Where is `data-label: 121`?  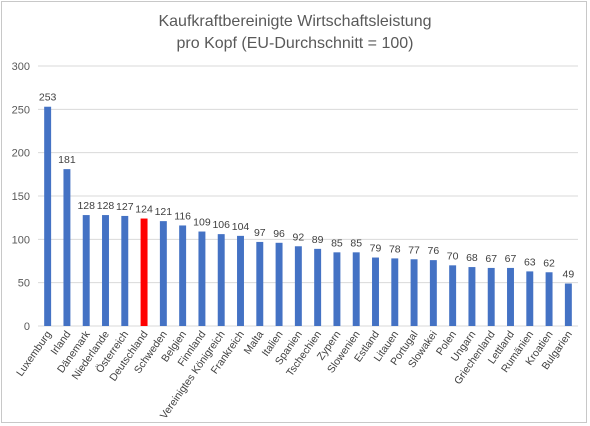 data-label: 121 is located at coordinates (164, 212).